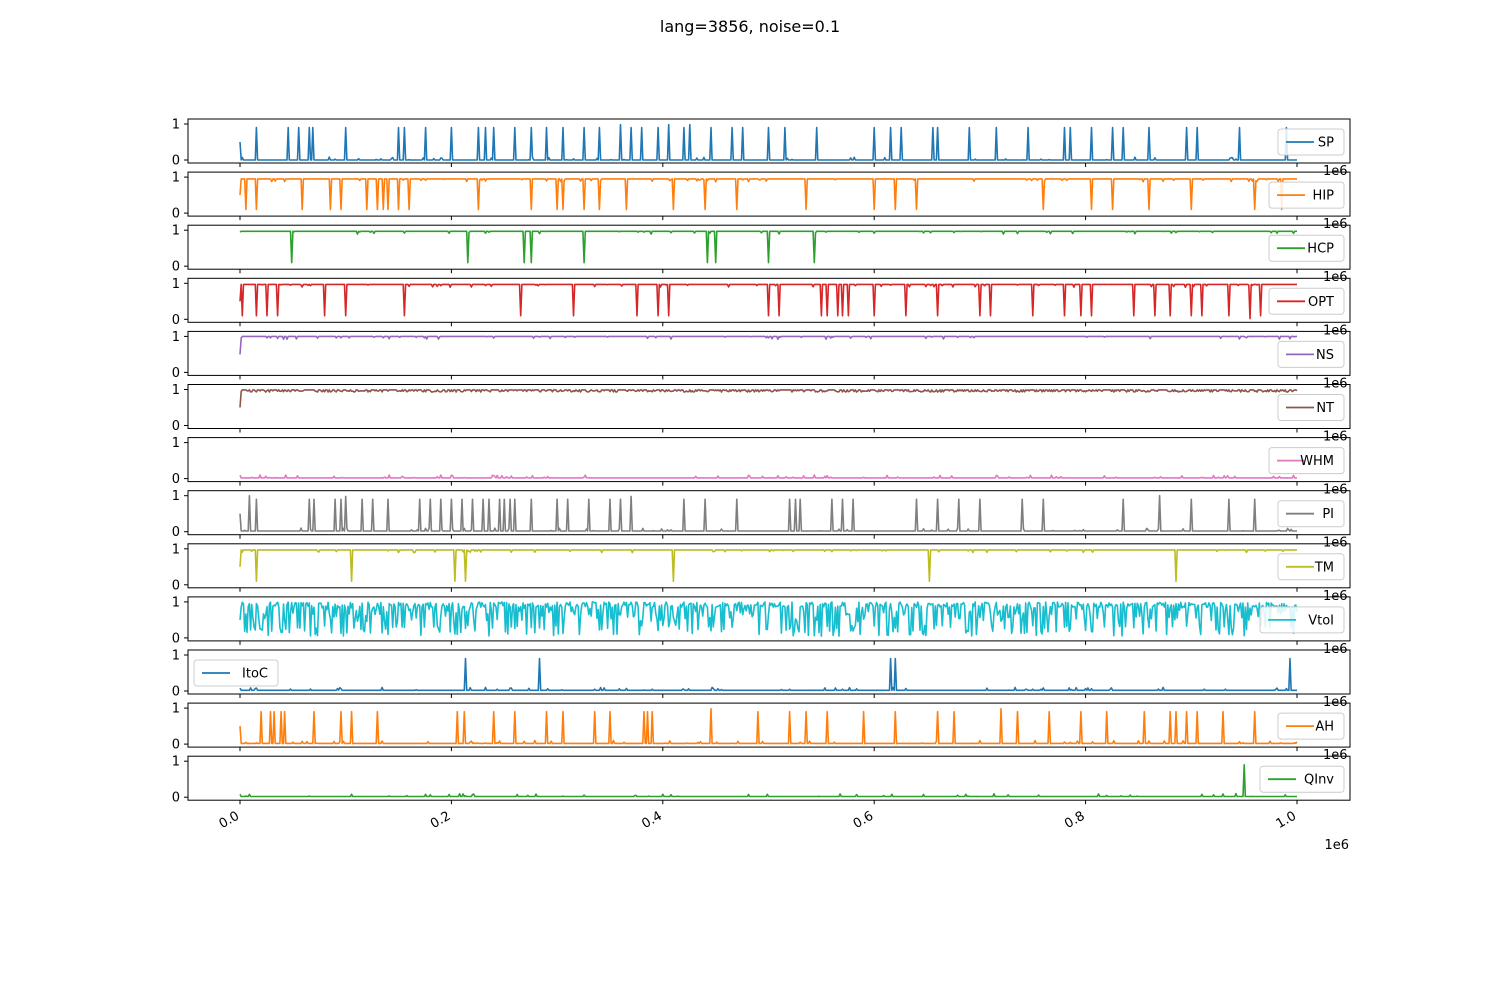  I want to click on series-line-hcp, so click(768, 247).